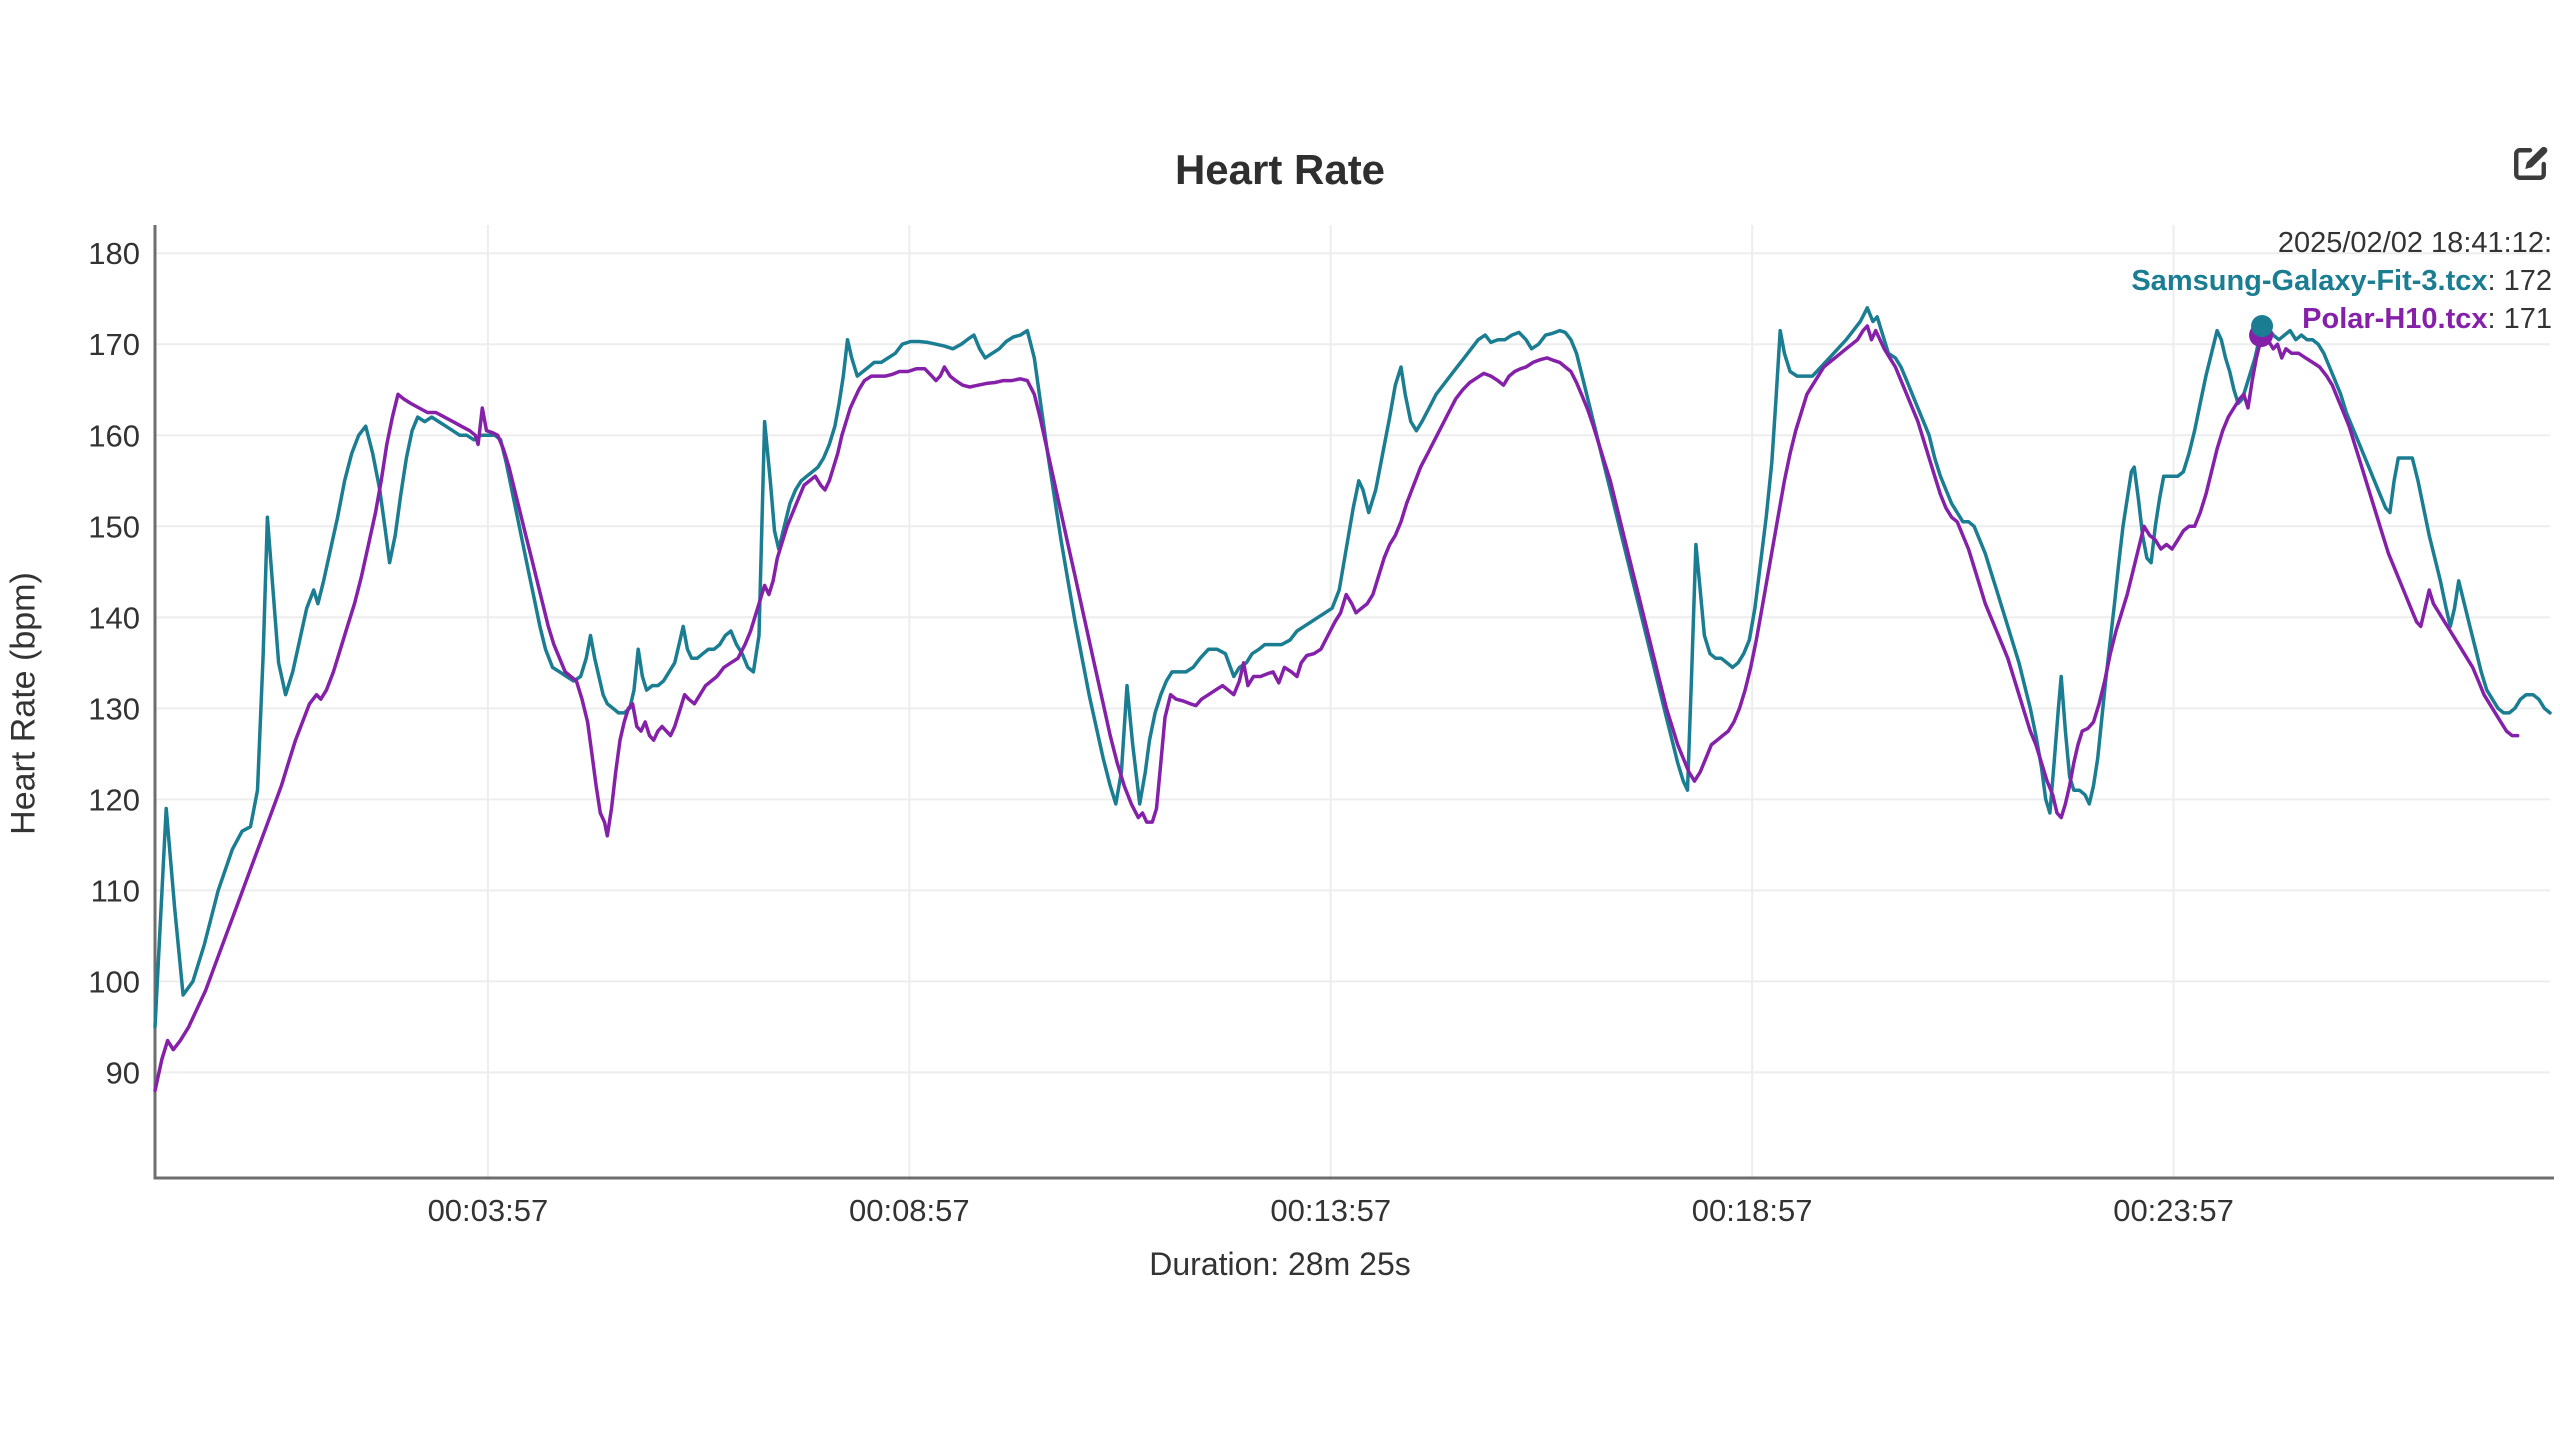 This screenshot has height=1440, width=2560. What do you see at coordinates (2395, 319) in the screenshot?
I see `tooltip-series-name-polar: Polar-H10.tcx` at bounding box center [2395, 319].